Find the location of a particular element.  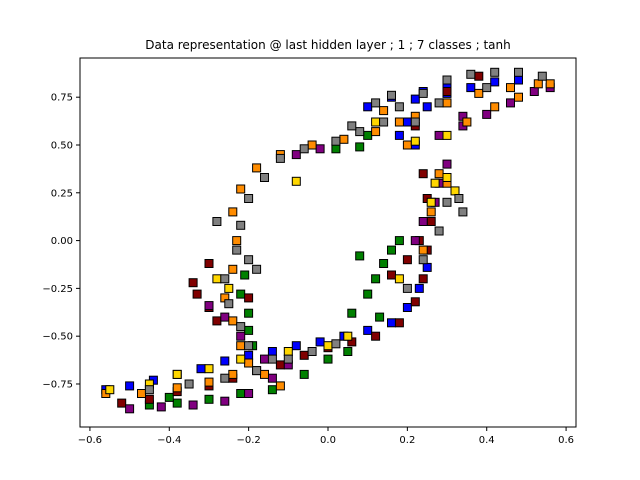

x-tick-label: 0.2 is located at coordinates (407, 440).